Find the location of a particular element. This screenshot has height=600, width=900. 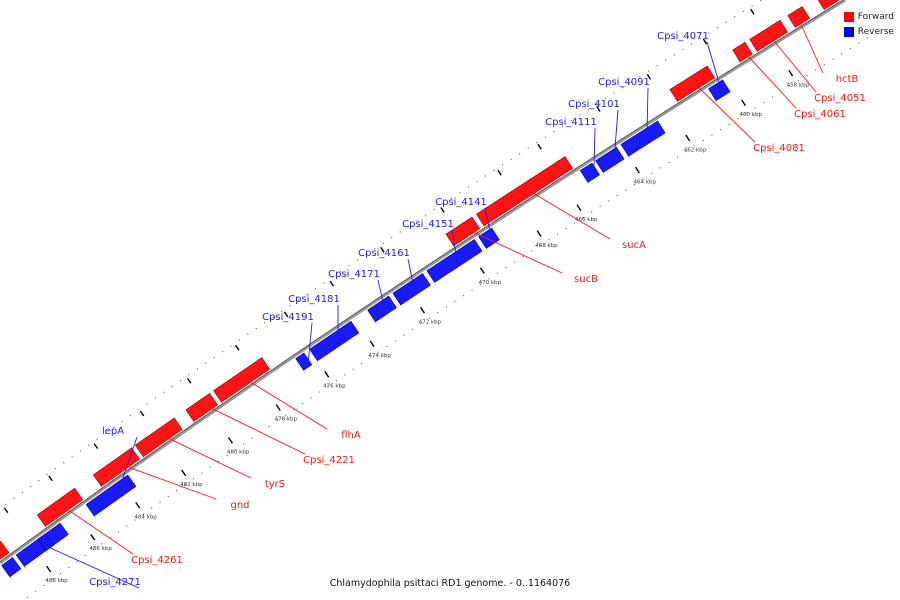

legend-reverse: Reverse is located at coordinates (868, 31).